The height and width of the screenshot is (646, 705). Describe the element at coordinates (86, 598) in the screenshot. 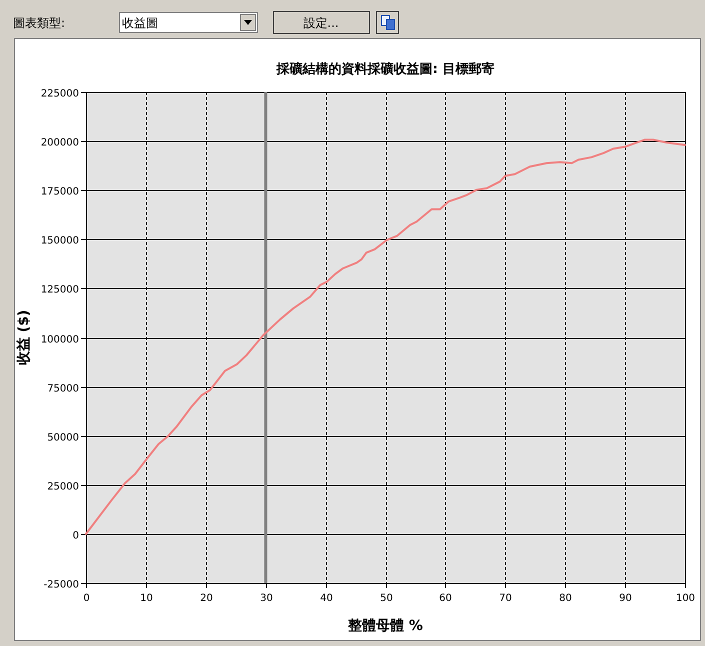

I see `x-tick-label: 0` at that location.